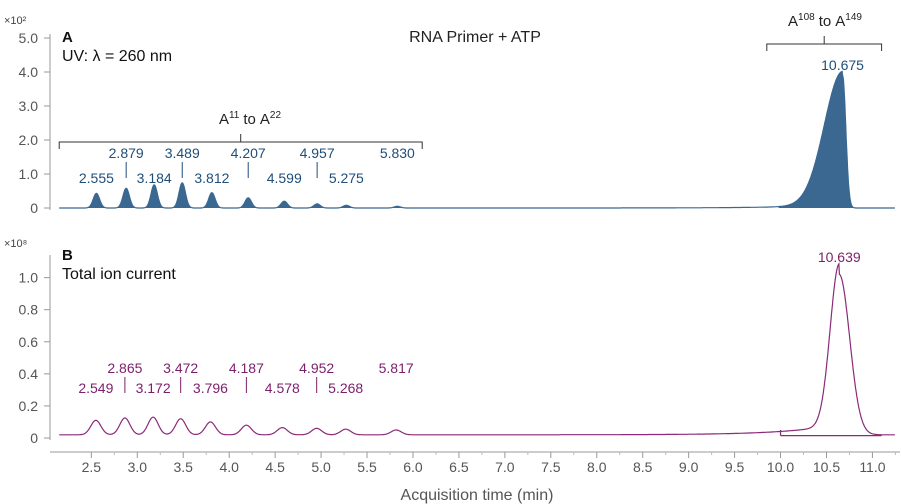 The width and height of the screenshot is (901, 504). Describe the element at coordinates (321, 467) in the screenshot. I see `x-tick-label: 5.0` at that location.